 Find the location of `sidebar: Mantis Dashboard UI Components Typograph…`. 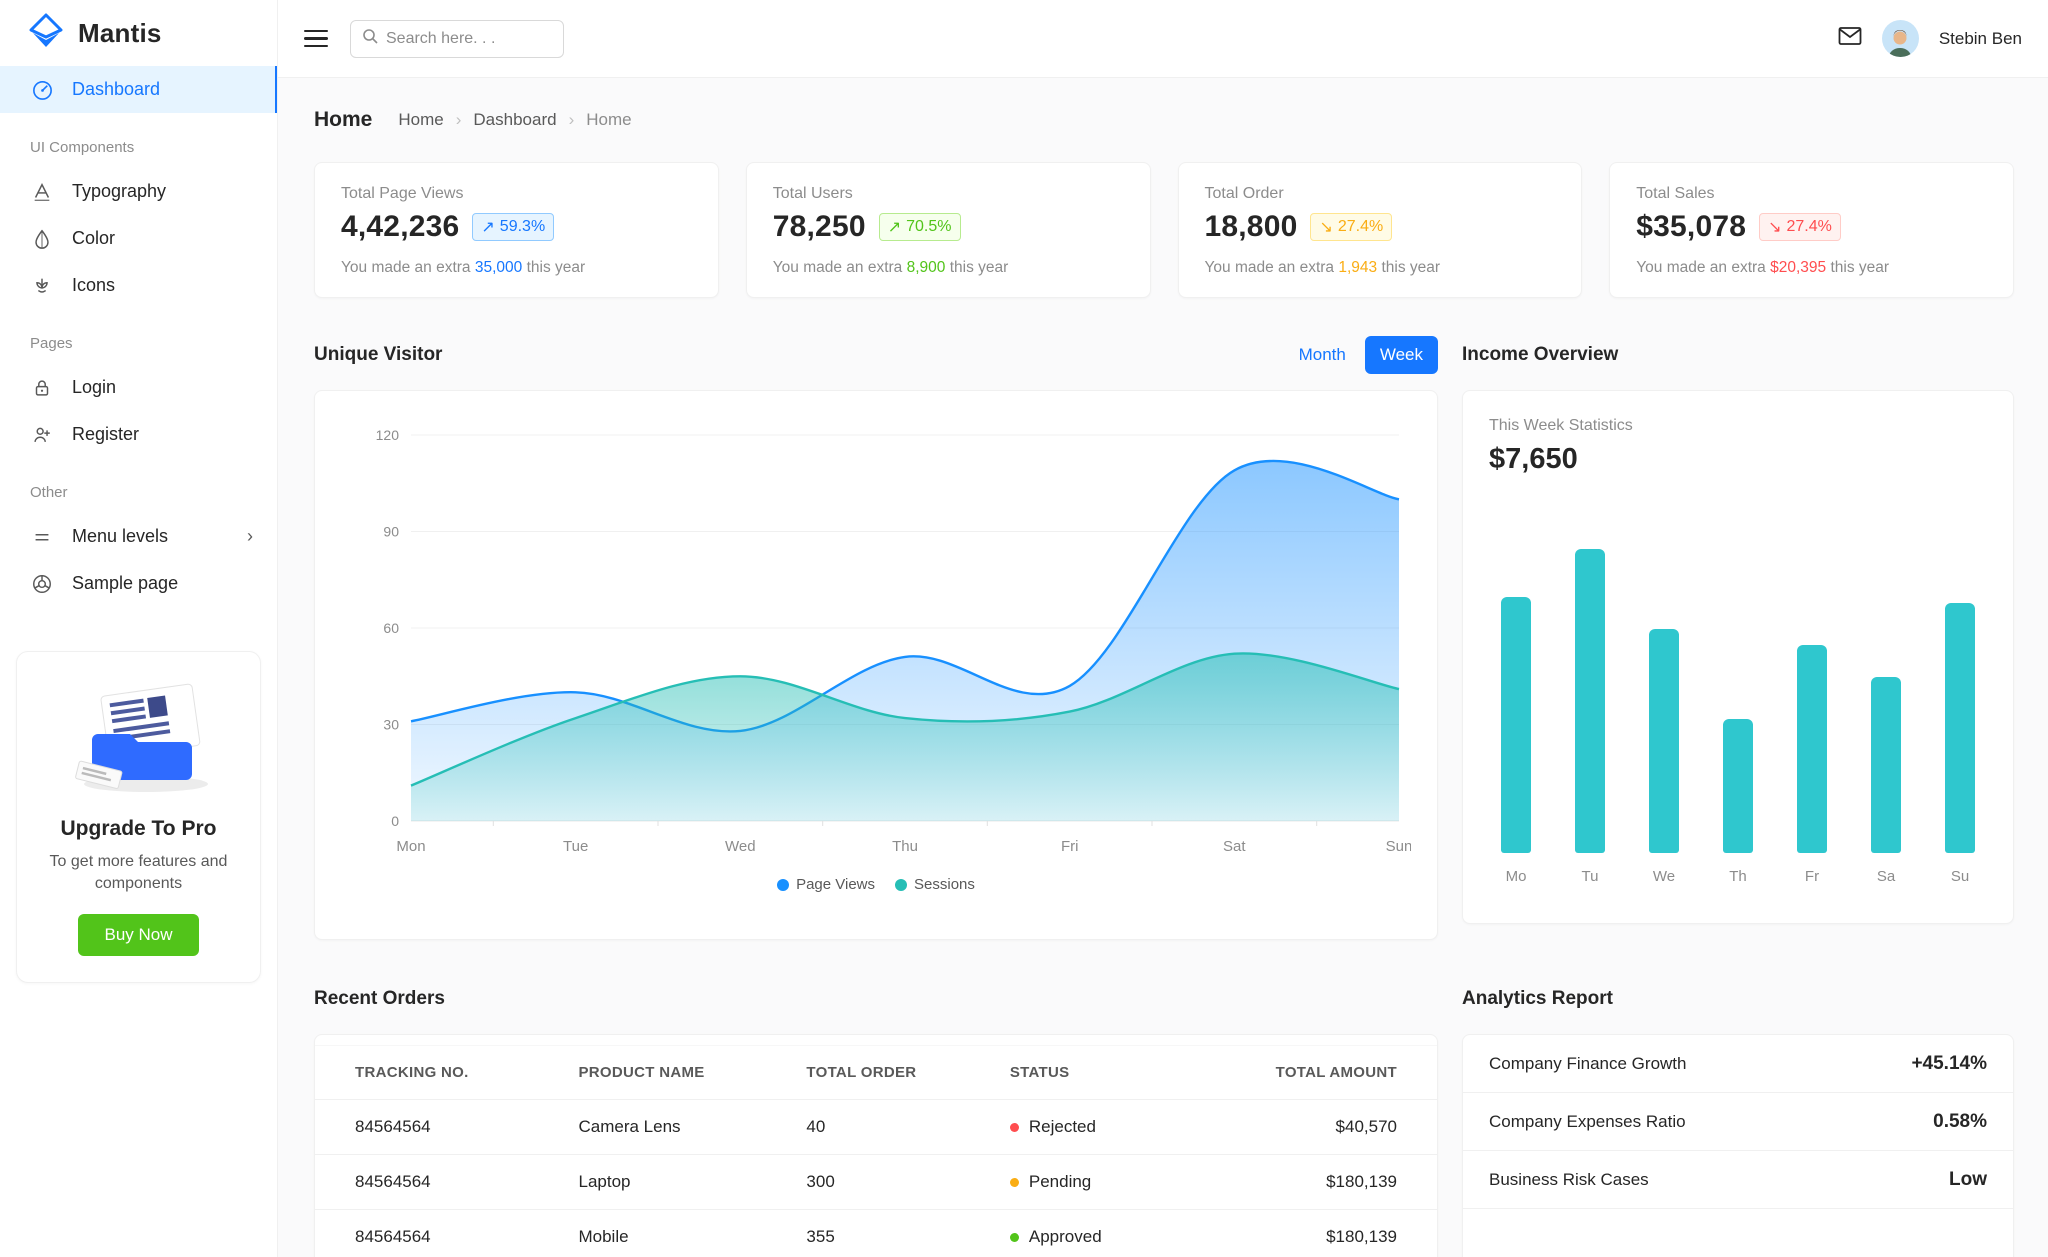

sidebar: Mantis Dashboard UI Components Typograph… is located at coordinates (139, 628).